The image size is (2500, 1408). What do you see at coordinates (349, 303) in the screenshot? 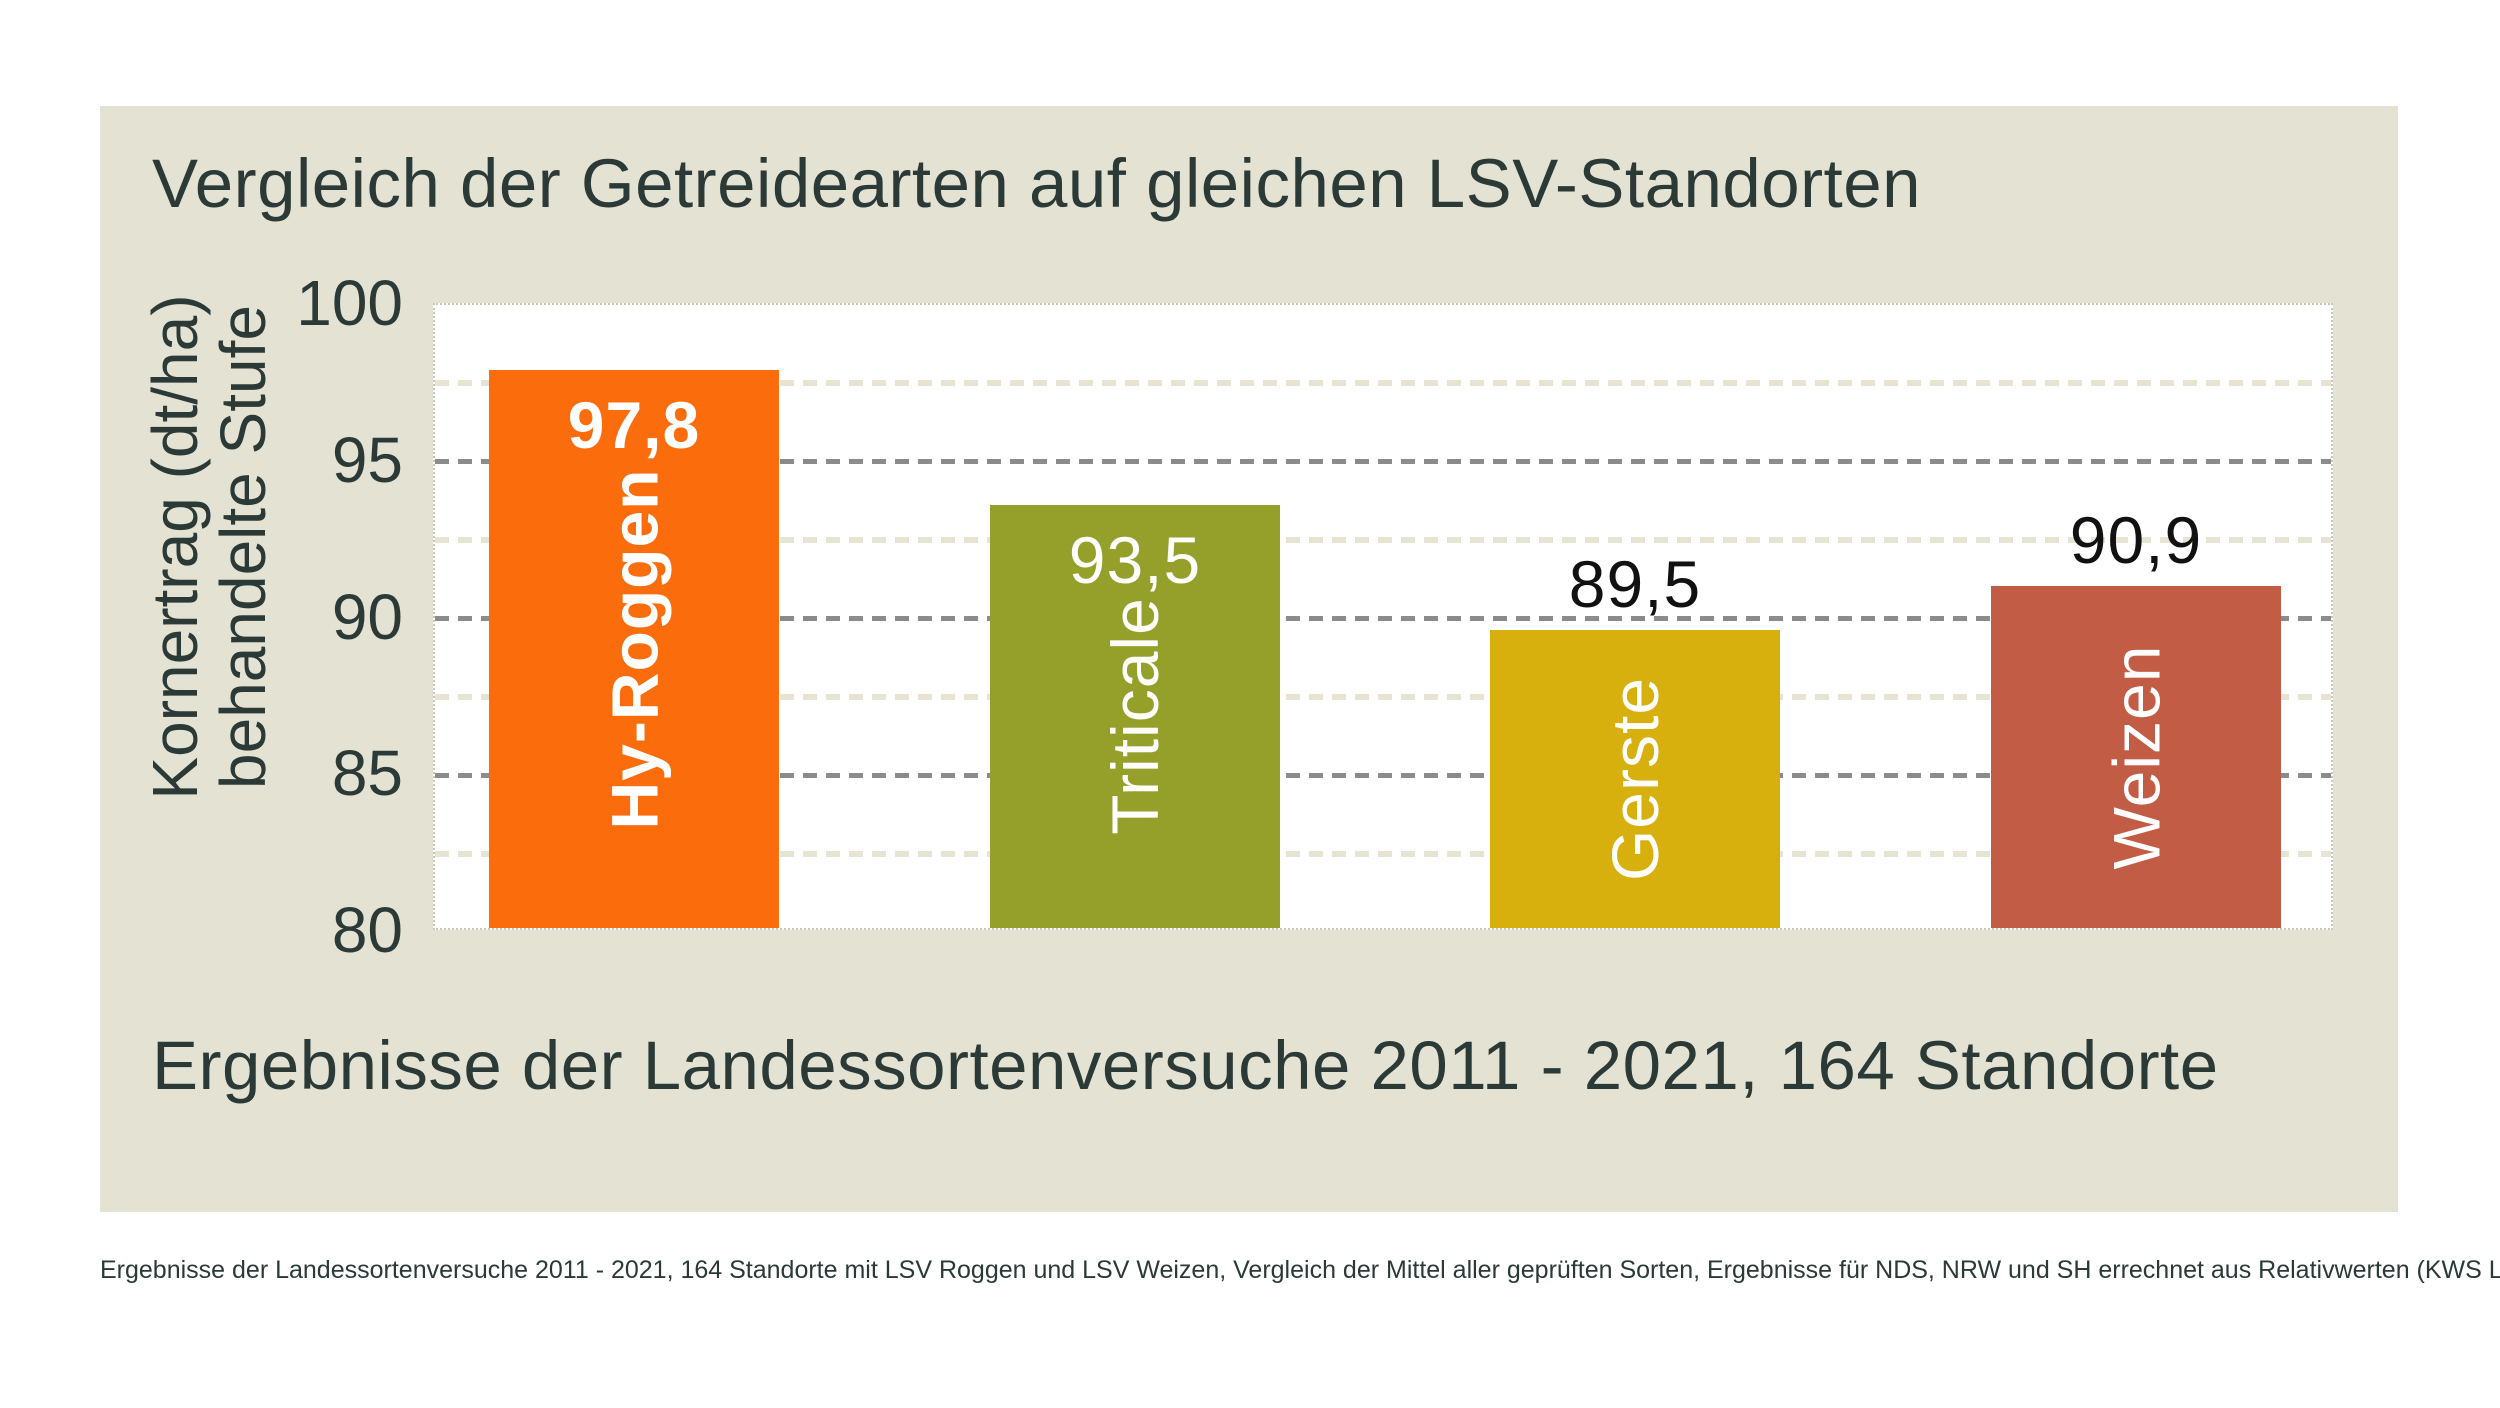
I see `y-tick-label: 100` at bounding box center [349, 303].